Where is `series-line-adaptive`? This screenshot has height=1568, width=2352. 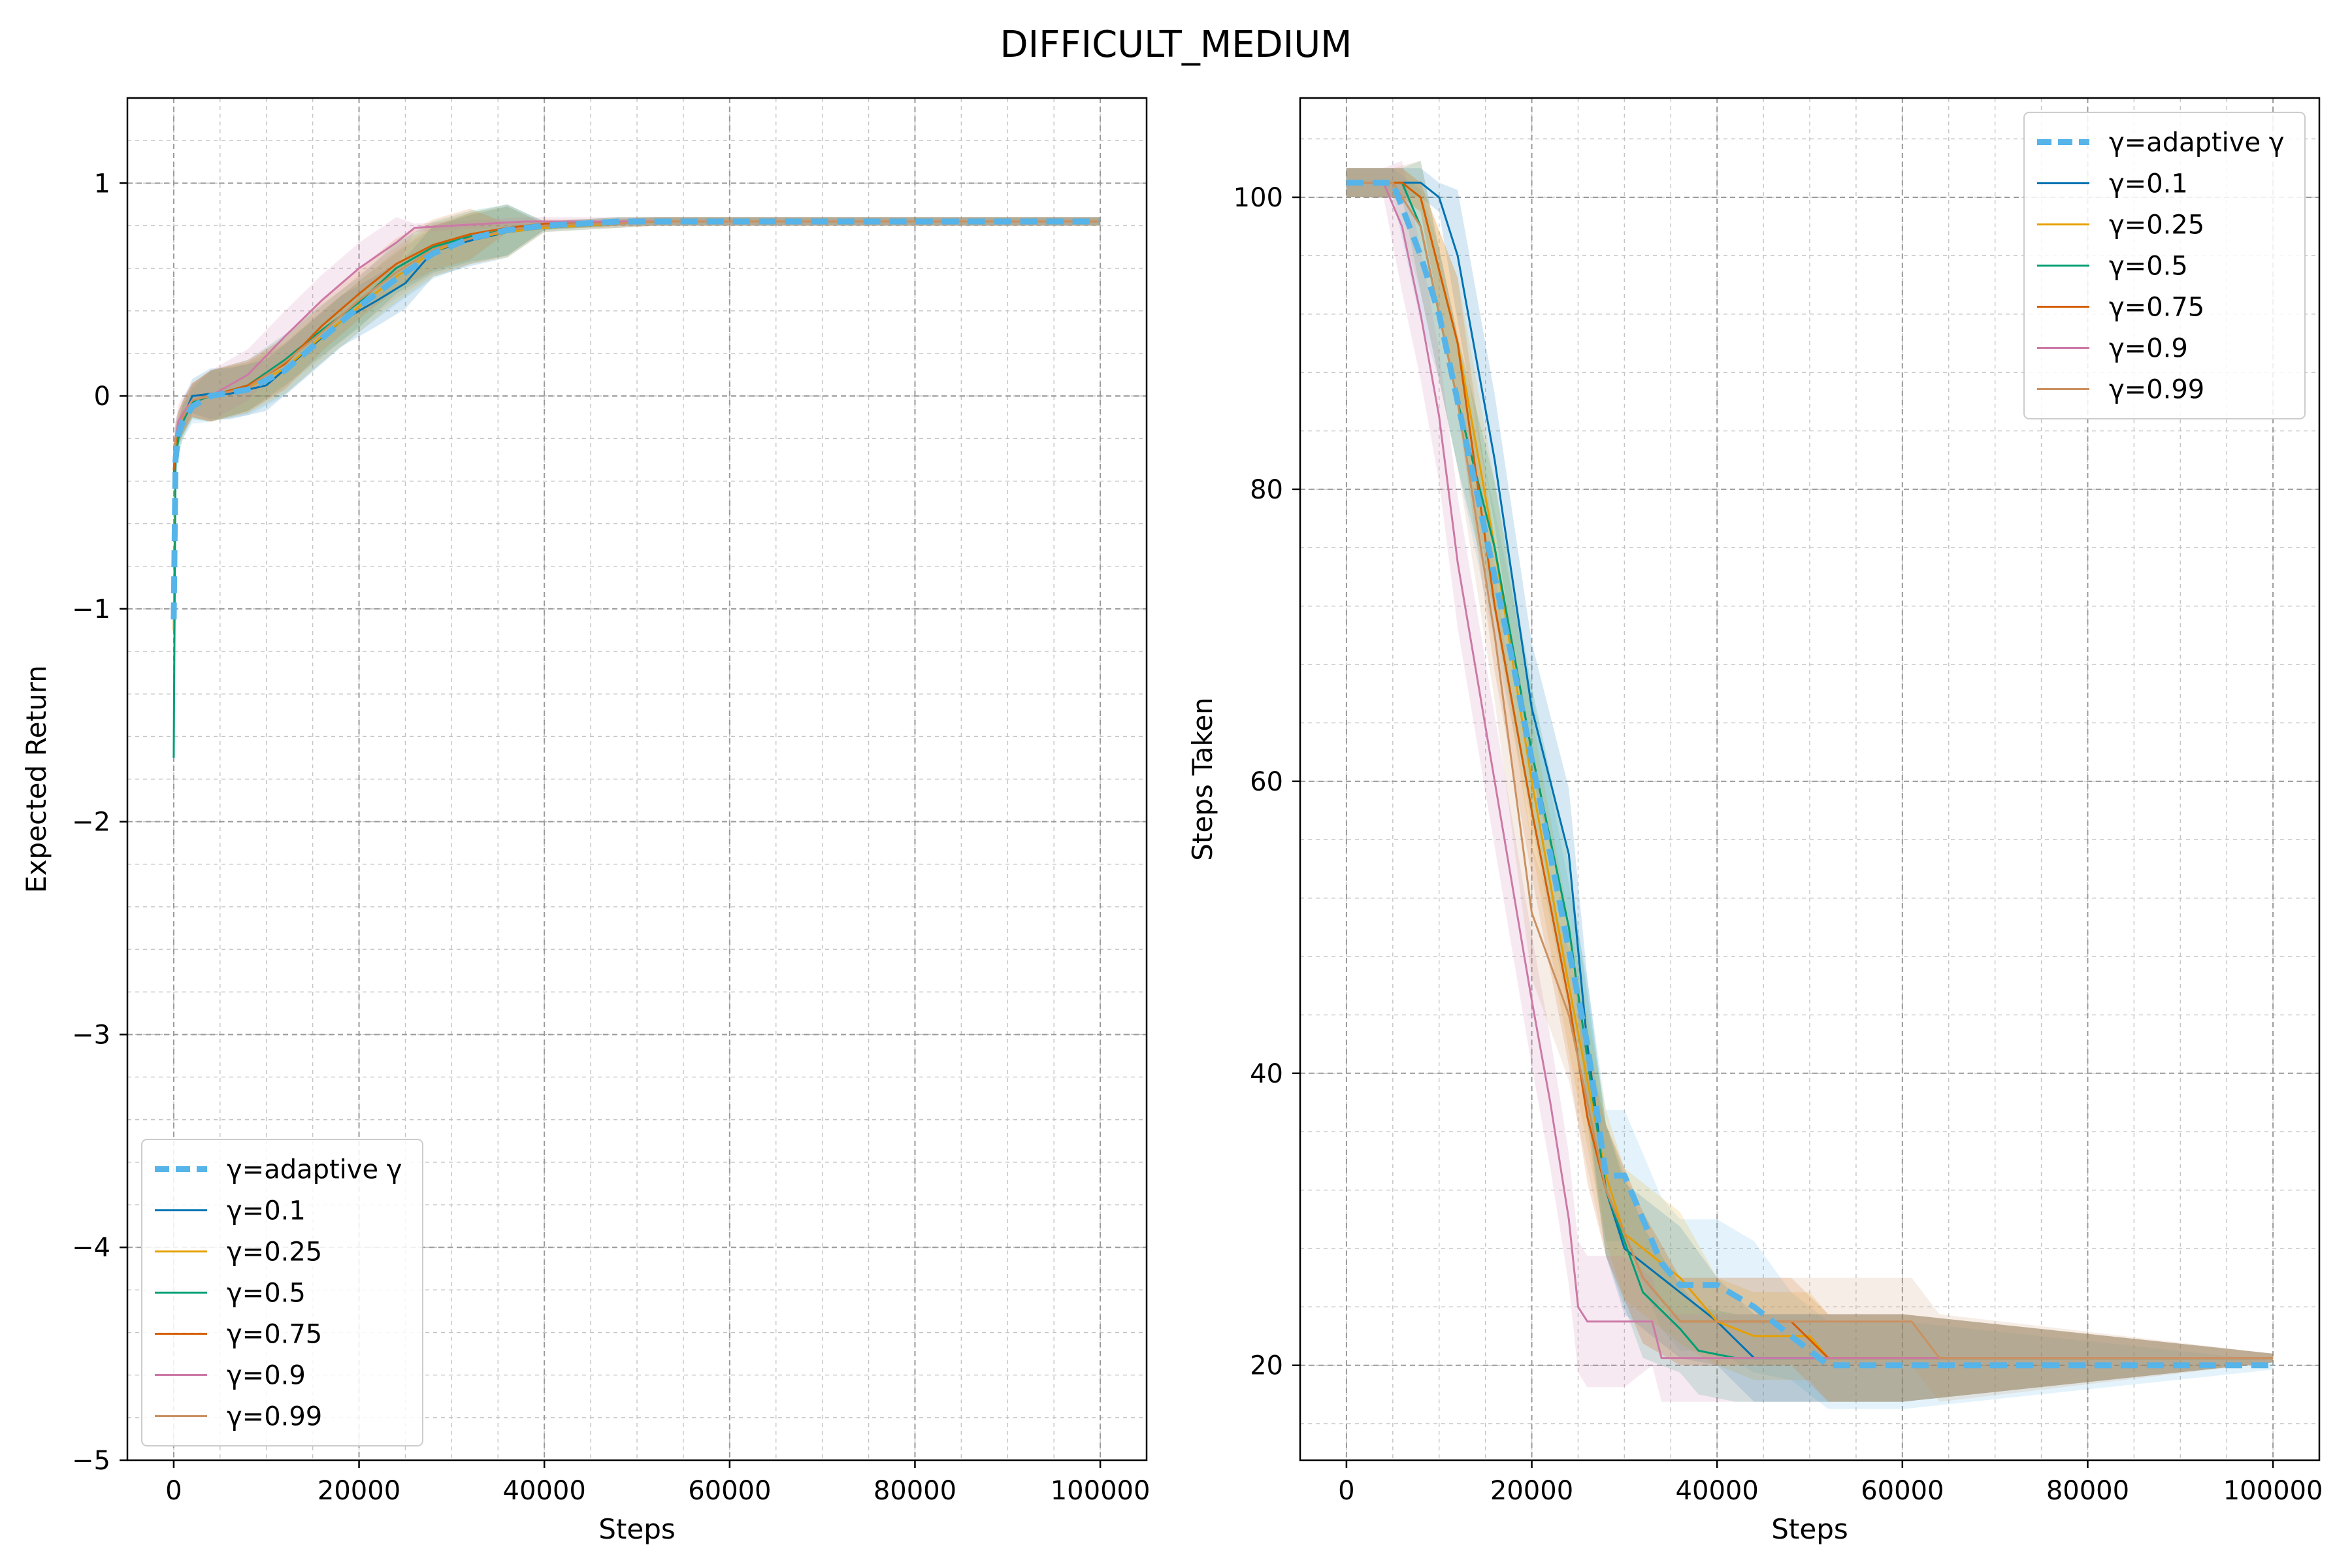 series-line-adaptive is located at coordinates (636, 419).